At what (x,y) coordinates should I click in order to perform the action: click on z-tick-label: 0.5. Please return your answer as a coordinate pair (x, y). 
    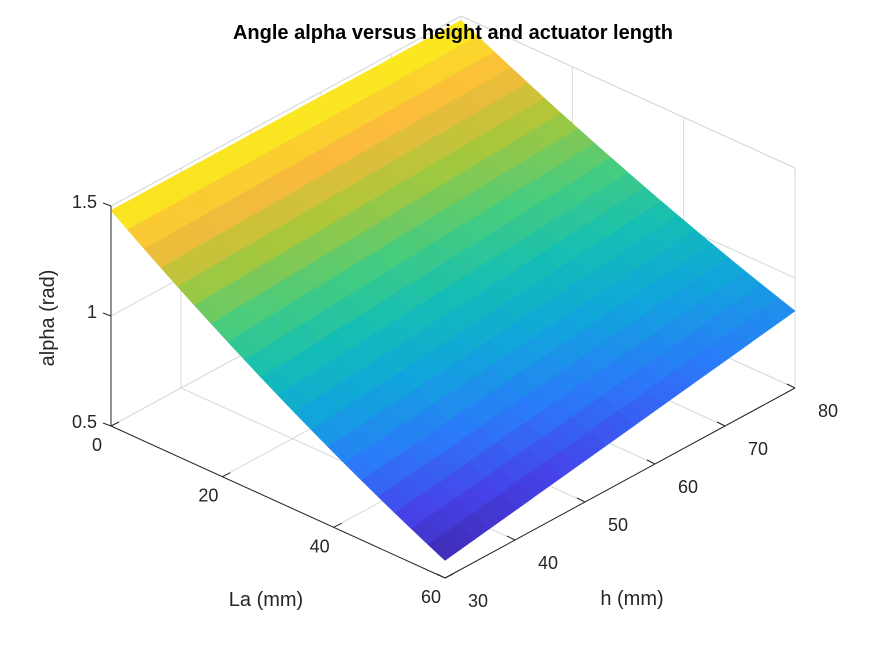
    Looking at the image, I should click on (84, 422).